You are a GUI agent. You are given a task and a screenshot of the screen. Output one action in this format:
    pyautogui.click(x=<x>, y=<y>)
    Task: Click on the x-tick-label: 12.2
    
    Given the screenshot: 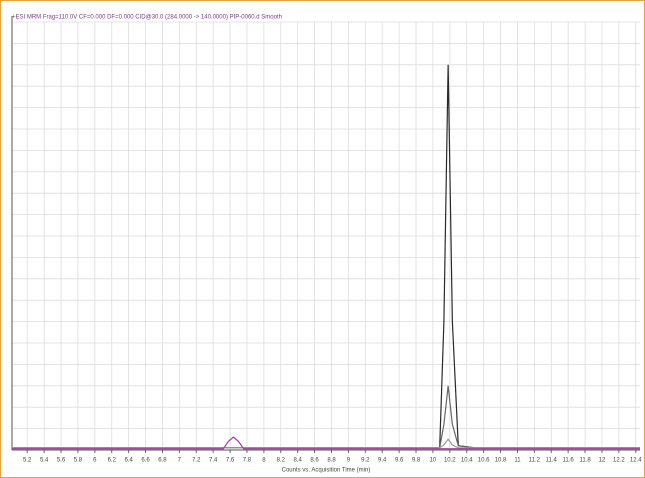 What is the action you would take?
    pyautogui.click(x=619, y=461)
    